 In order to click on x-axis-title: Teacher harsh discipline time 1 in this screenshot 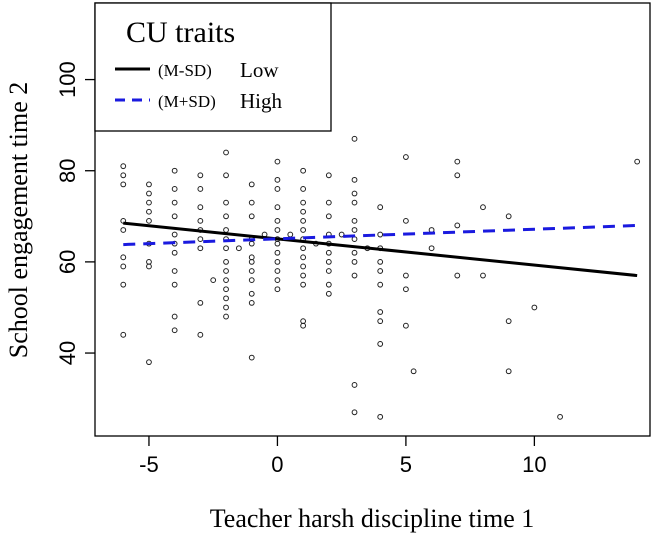, I will do `click(372, 518)`.